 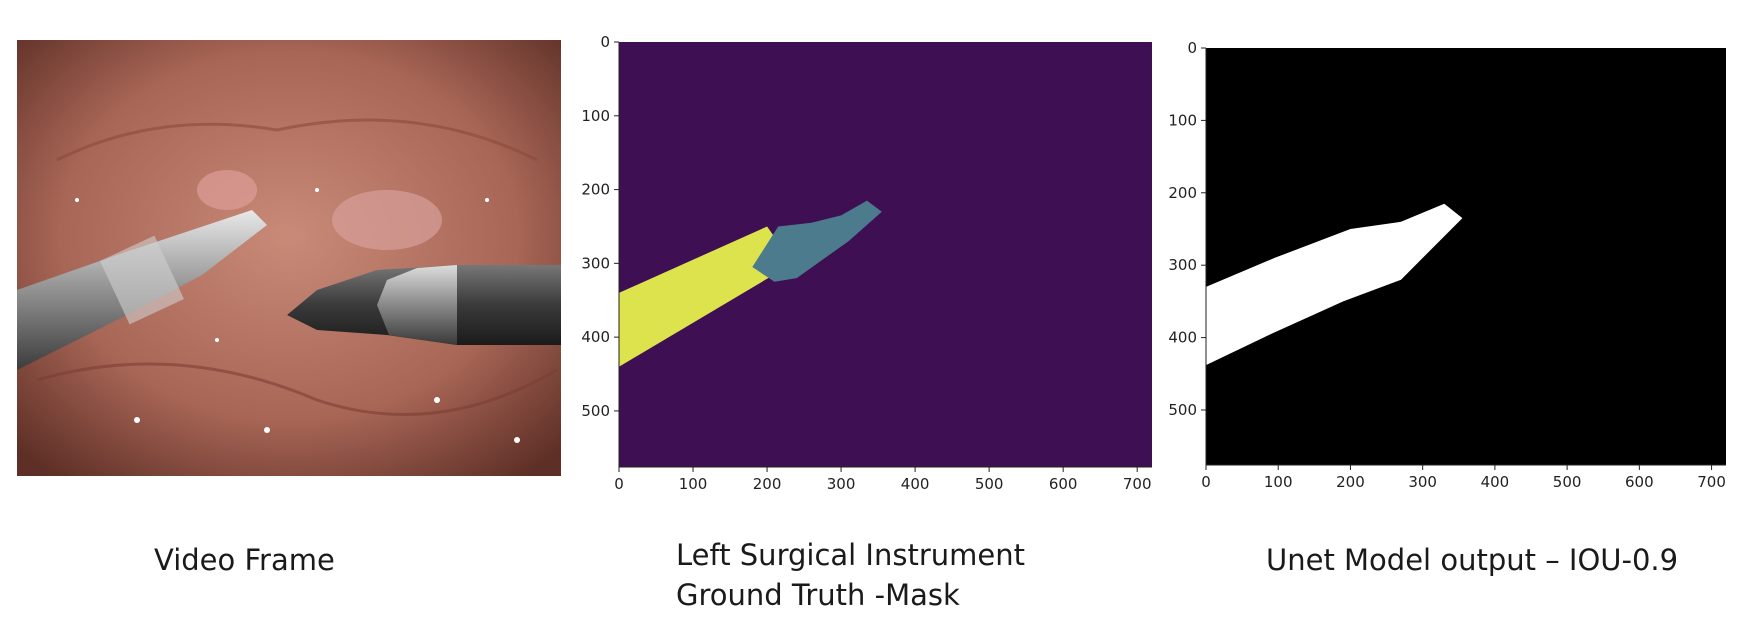 I want to click on ground-truth-caption-line1: Left Surgical Instrument, so click(x=850, y=555).